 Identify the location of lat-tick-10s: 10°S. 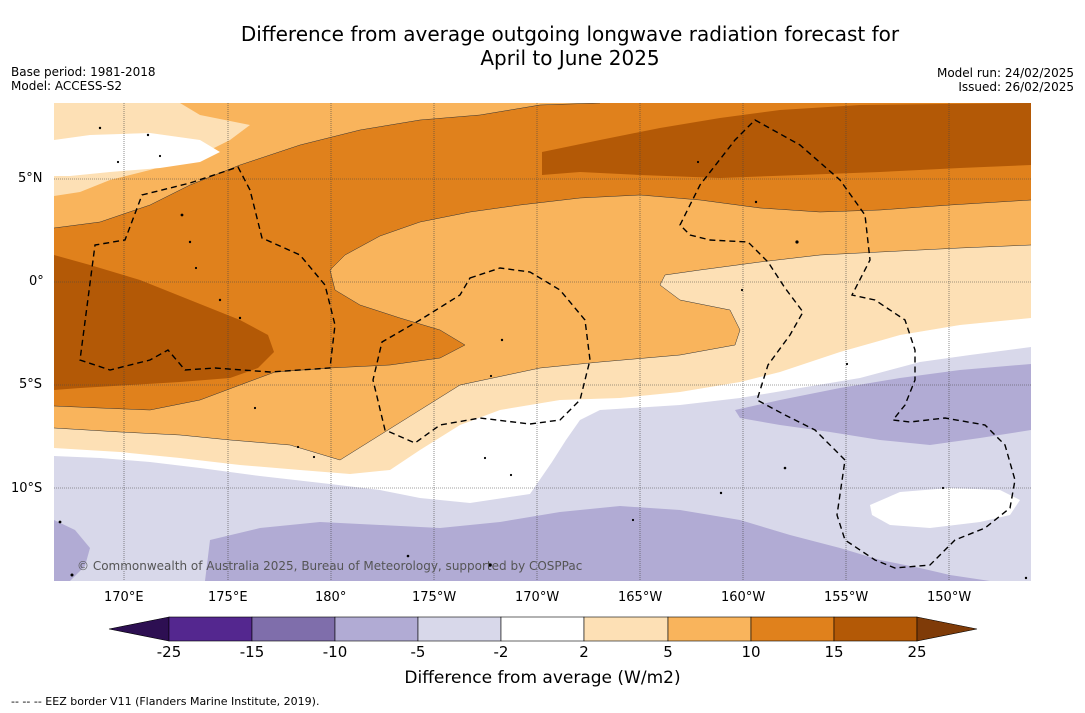
(27, 488).